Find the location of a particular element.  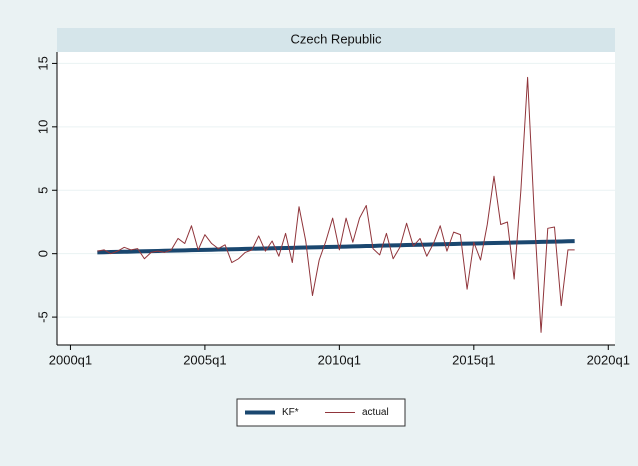

title-bar is located at coordinates (336, 40).